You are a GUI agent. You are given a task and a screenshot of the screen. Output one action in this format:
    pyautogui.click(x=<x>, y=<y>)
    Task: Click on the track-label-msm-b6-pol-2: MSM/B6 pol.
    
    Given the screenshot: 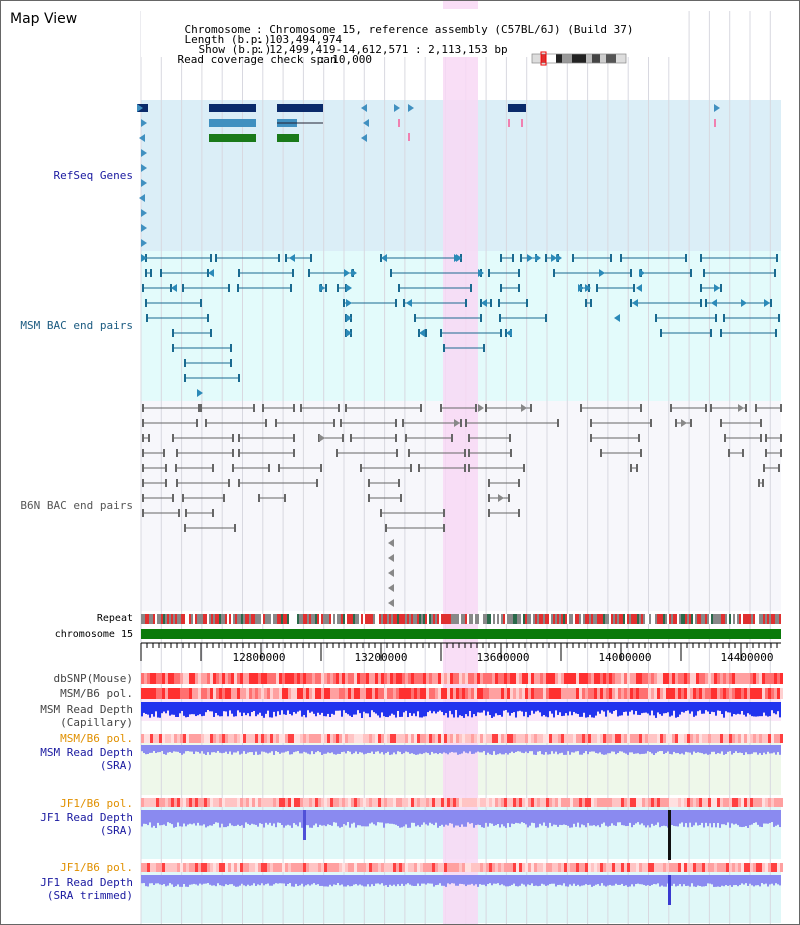 What is the action you would take?
    pyautogui.click(x=96, y=738)
    